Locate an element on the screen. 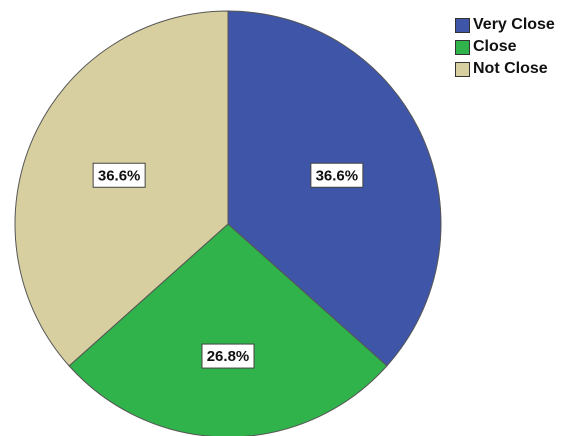 The width and height of the screenshot is (578, 436). legend-item-not-close: Not Close is located at coordinates (505, 69).